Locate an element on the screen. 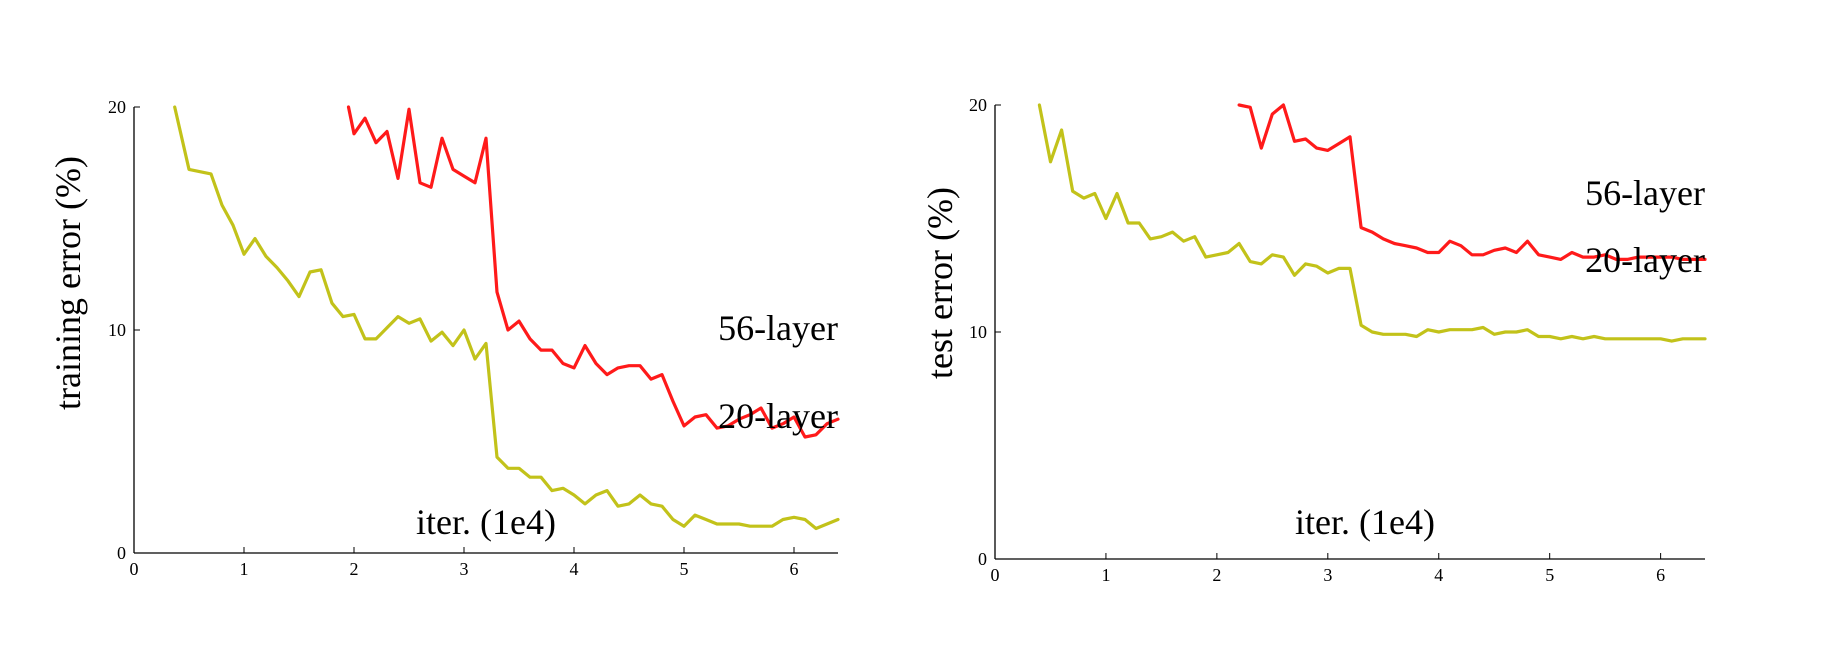 Image resolution: width=1833 pixels, height=664 pixels. test-error-series-20-layer is located at coordinates (1372, 223).